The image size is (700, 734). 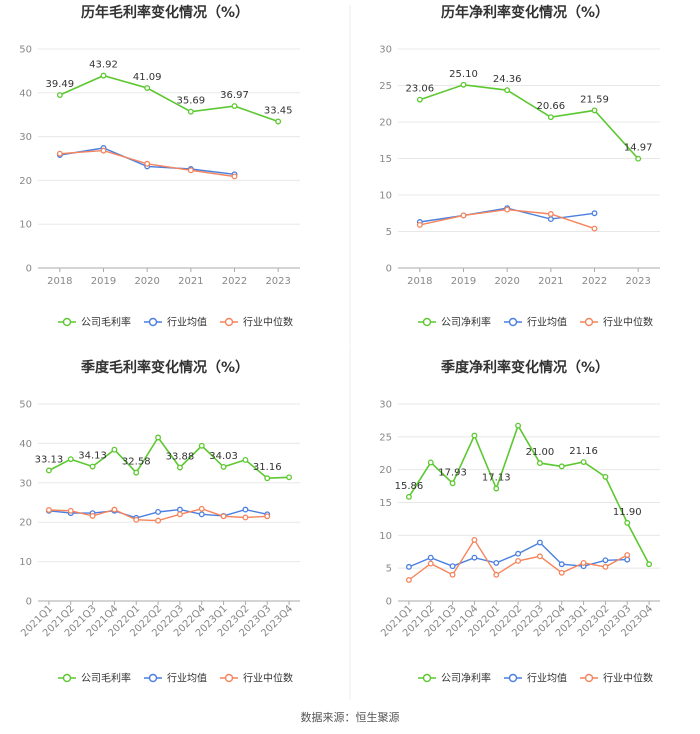 What do you see at coordinates (165, 12) in the screenshot?
I see `chart-title: 历年毛利率变化情况（%）` at bounding box center [165, 12].